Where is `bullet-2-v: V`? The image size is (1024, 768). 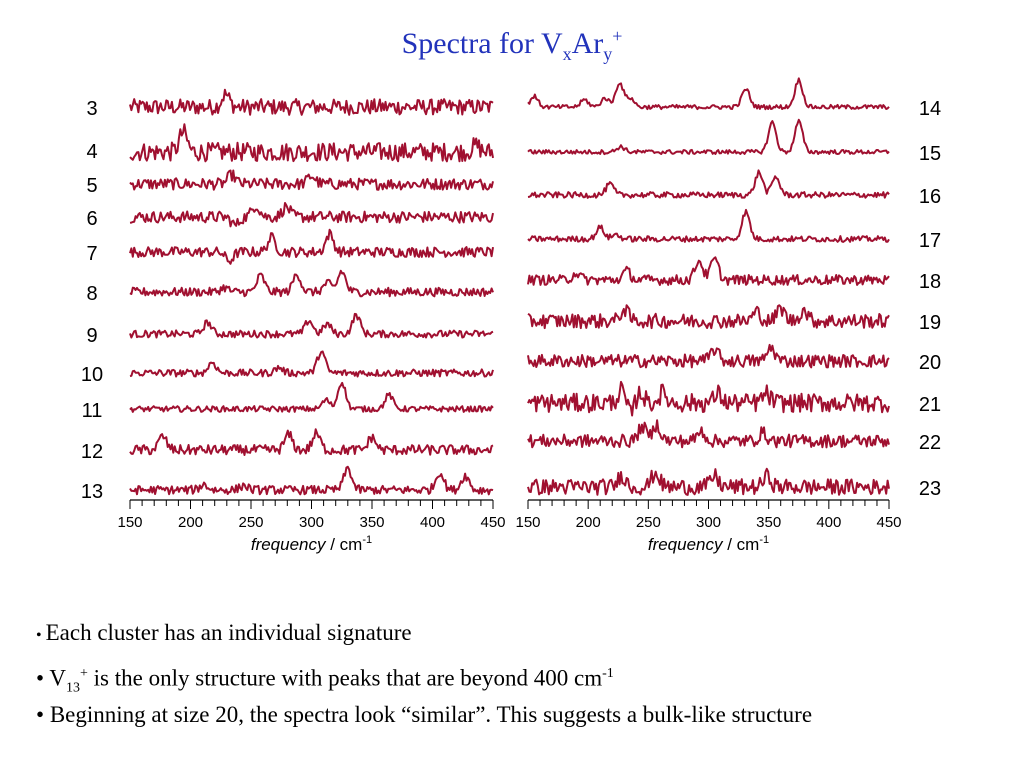 bullet-2-v: V is located at coordinates (58, 678).